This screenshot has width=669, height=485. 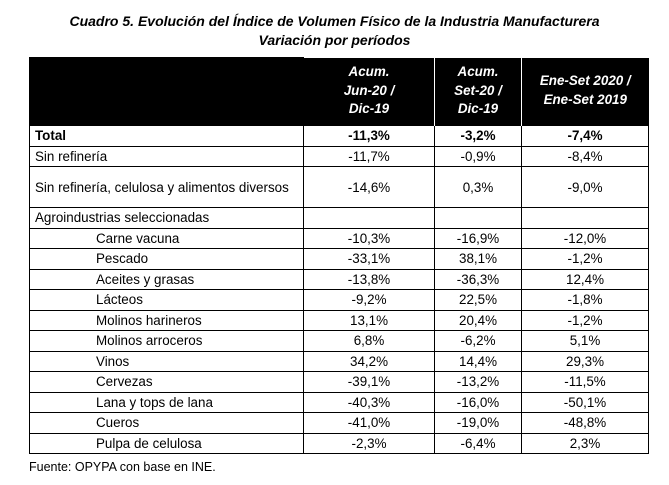 I want to click on row-value-ene-set: 2,3%, so click(x=585, y=443).